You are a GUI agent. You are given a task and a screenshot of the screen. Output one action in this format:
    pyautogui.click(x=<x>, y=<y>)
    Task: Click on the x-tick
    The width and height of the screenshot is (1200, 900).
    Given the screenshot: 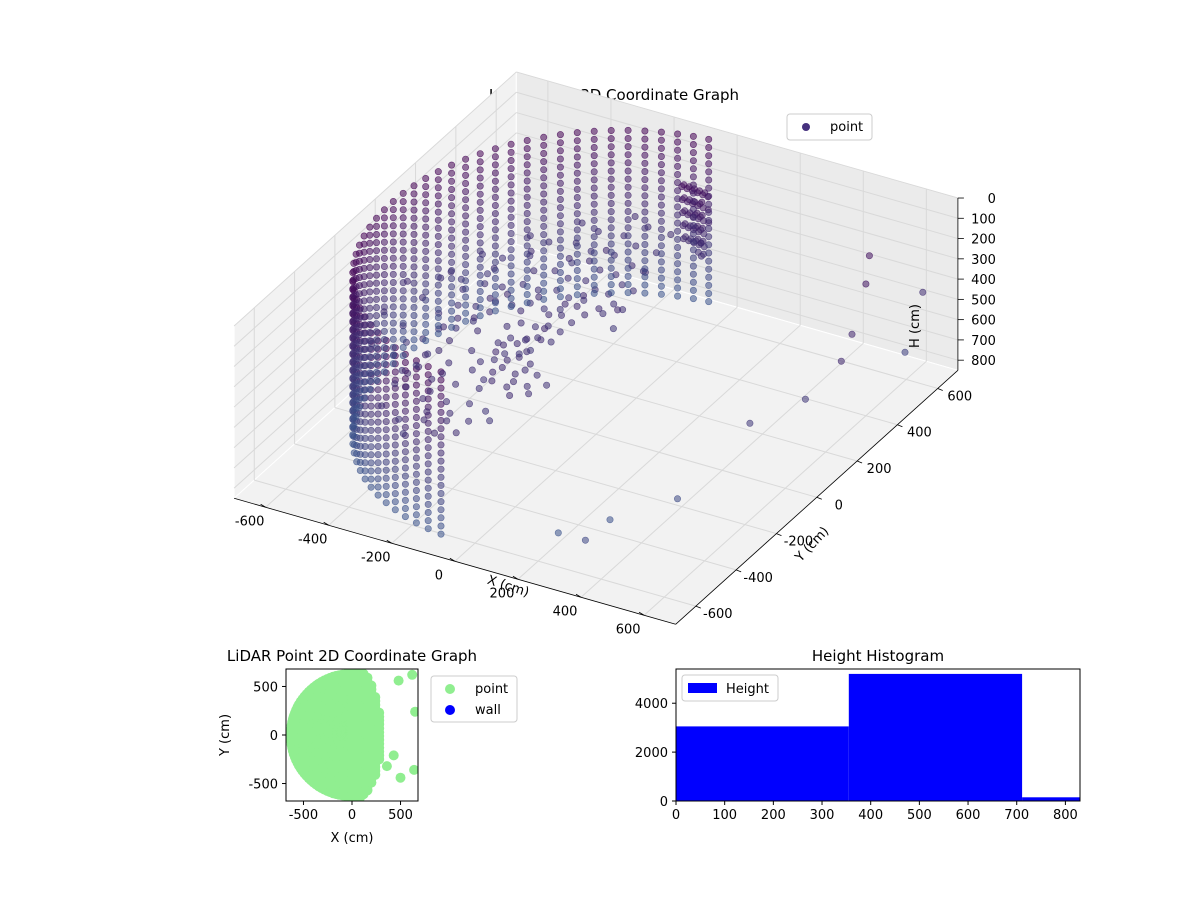 What is the action you would take?
    pyautogui.click(x=452, y=559)
    